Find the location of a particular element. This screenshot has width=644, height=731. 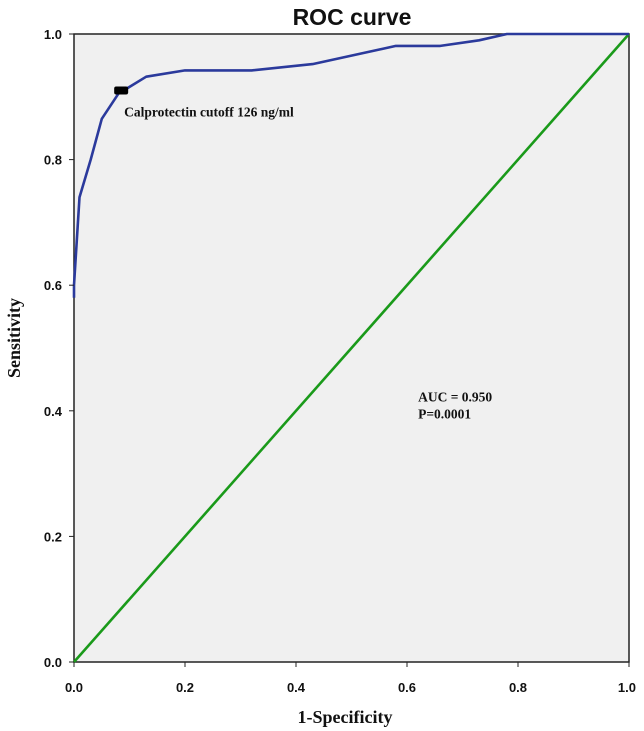

y-tick-label: 0.8 is located at coordinates (53, 160).